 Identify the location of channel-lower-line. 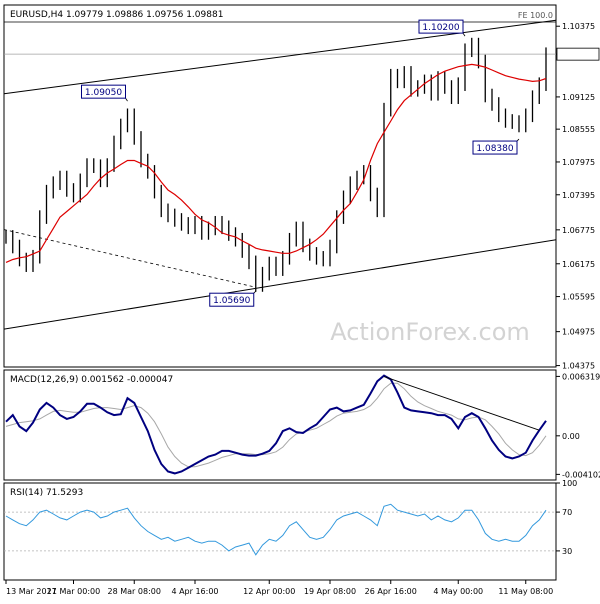
(280, 284).